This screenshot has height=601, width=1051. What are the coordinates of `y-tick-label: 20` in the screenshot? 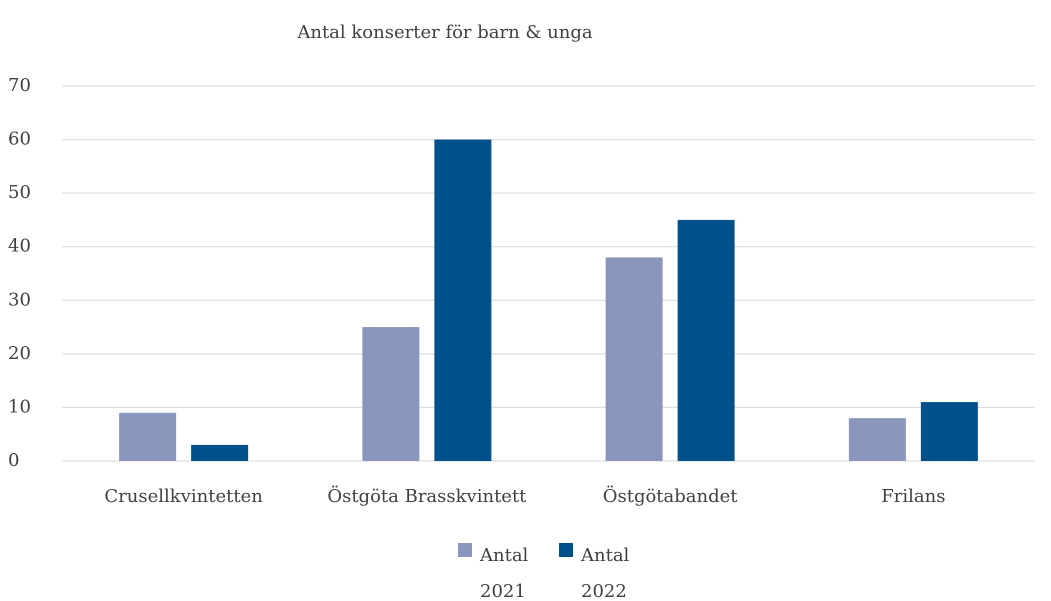 It's located at (19, 353).